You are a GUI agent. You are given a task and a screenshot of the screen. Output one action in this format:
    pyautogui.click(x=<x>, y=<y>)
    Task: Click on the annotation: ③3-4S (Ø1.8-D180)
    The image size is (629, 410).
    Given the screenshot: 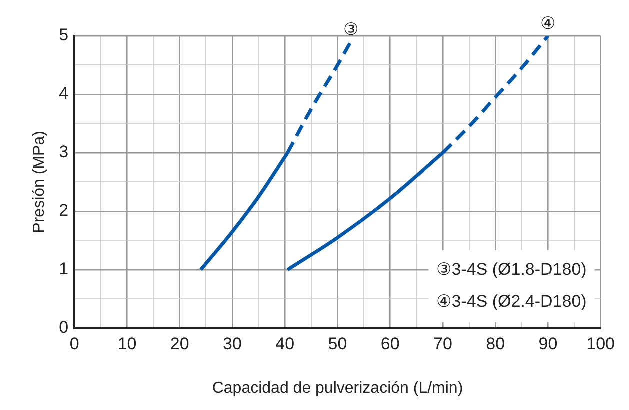 What is the action you would take?
    pyautogui.click(x=511, y=270)
    